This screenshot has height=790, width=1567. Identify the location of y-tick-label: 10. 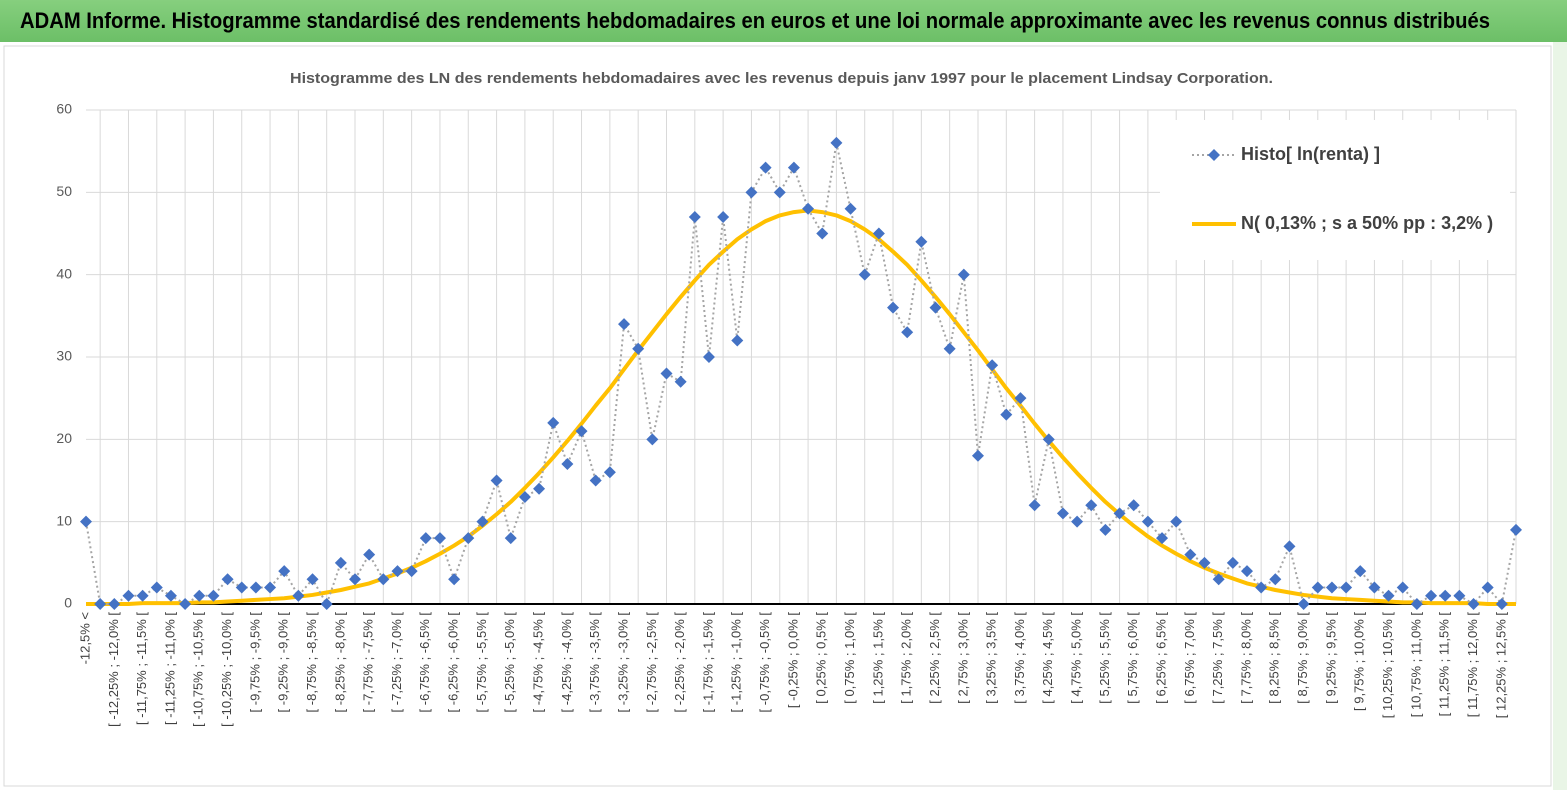
(64, 520).